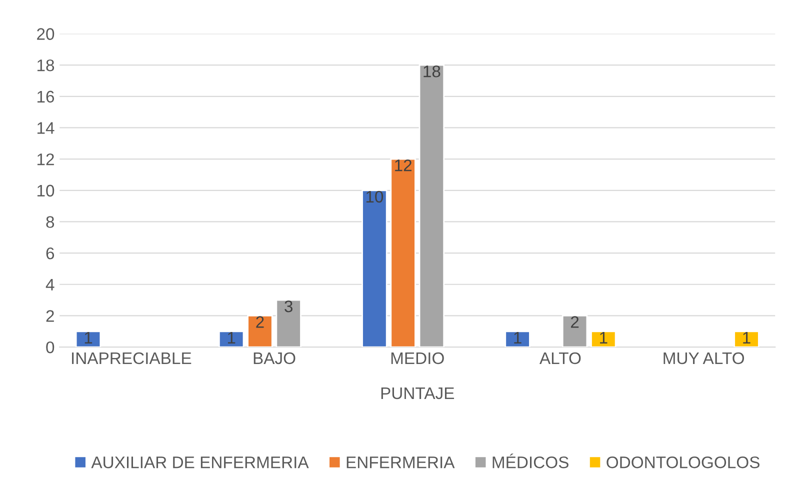  What do you see at coordinates (50, 284) in the screenshot?
I see `y-tick-label: 4` at bounding box center [50, 284].